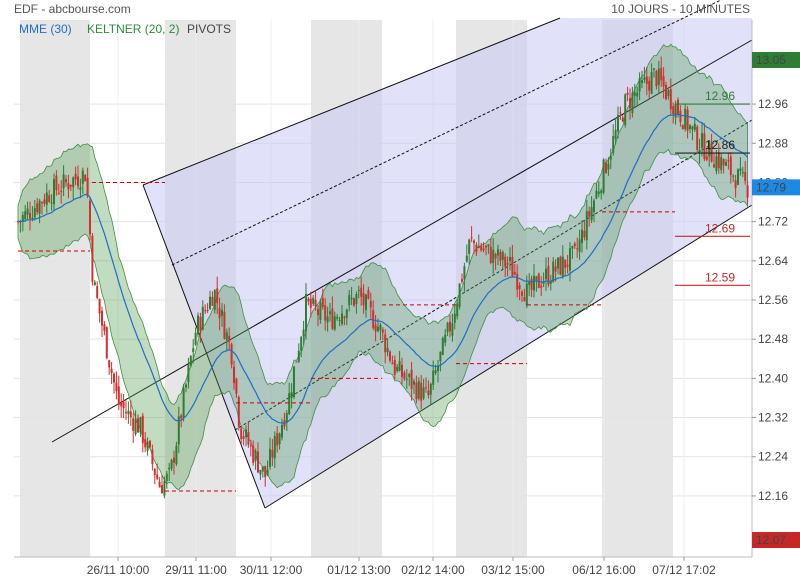 This screenshot has height=580, width=800. I want to click on price-badge-low, so click(776, 540).